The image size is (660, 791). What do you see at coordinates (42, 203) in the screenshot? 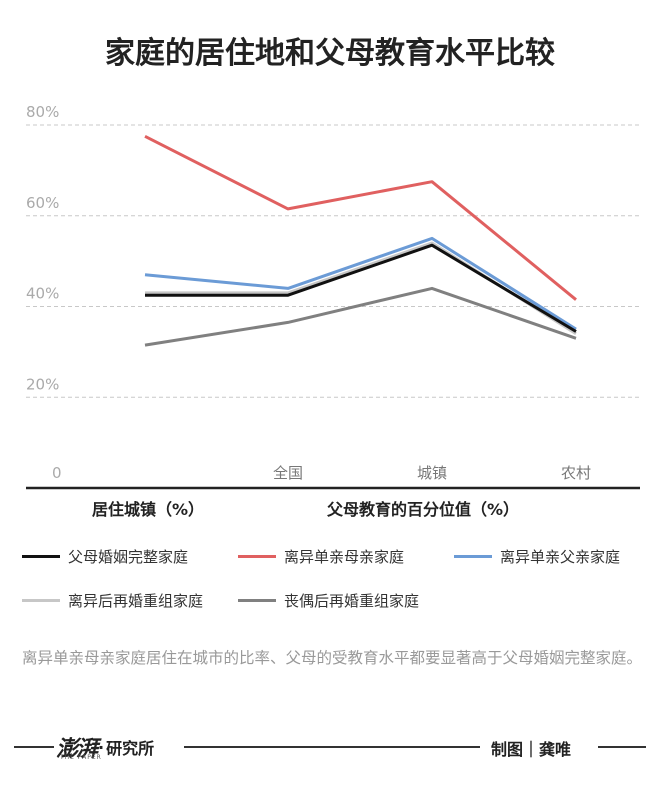
I see `y-tick-label-60: 60%` at bounding box center [42, 203].